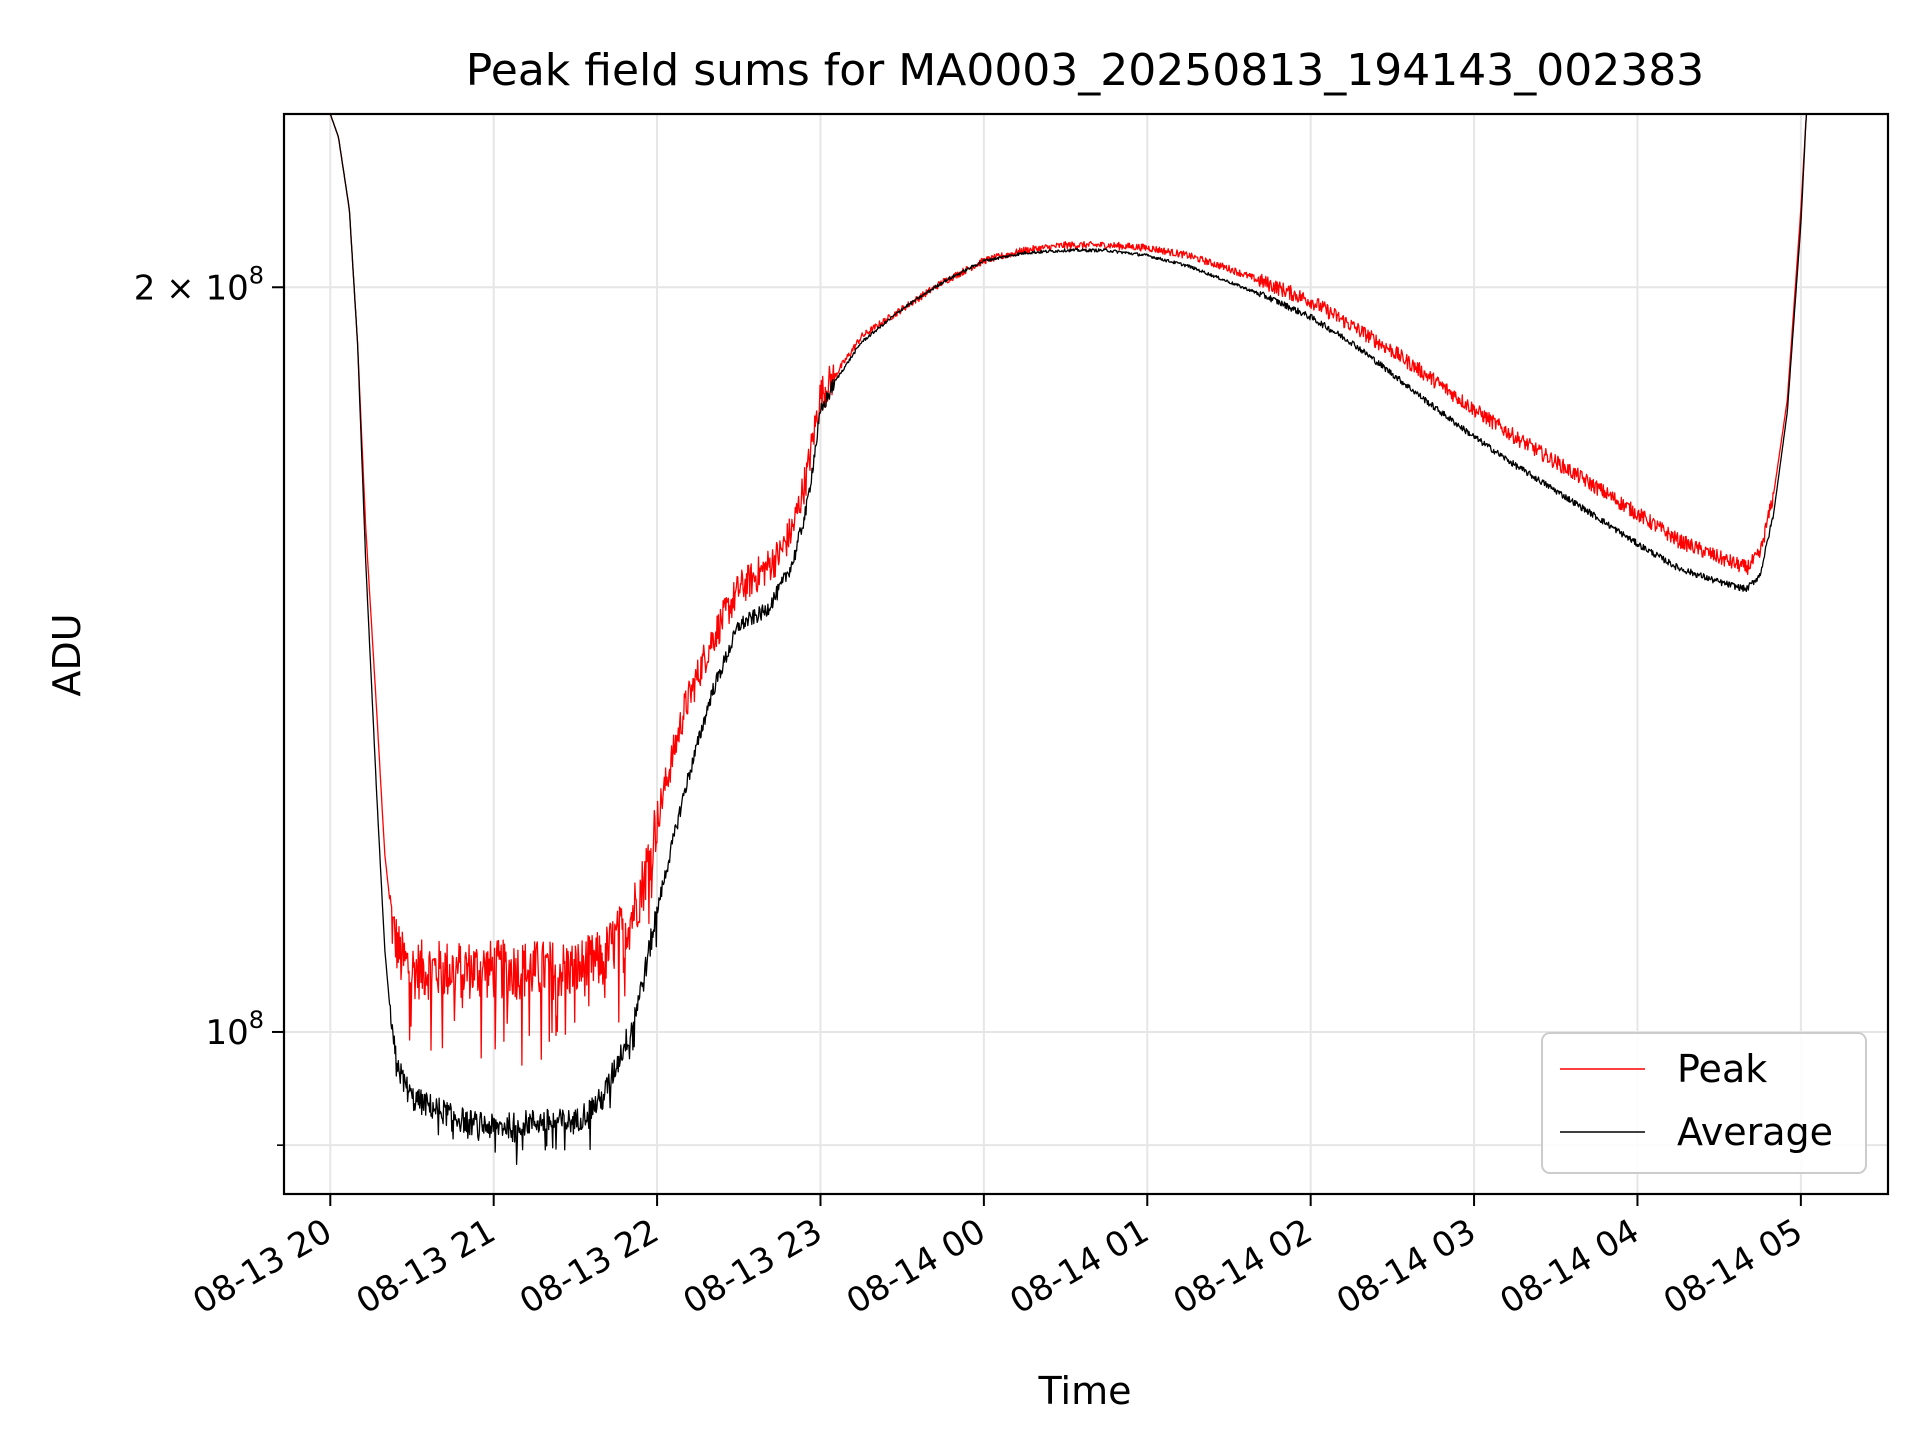 Image resolution: width=1920 pixels, height=1440 pixels. I want to click on legend-box, so click(1704, 1103).